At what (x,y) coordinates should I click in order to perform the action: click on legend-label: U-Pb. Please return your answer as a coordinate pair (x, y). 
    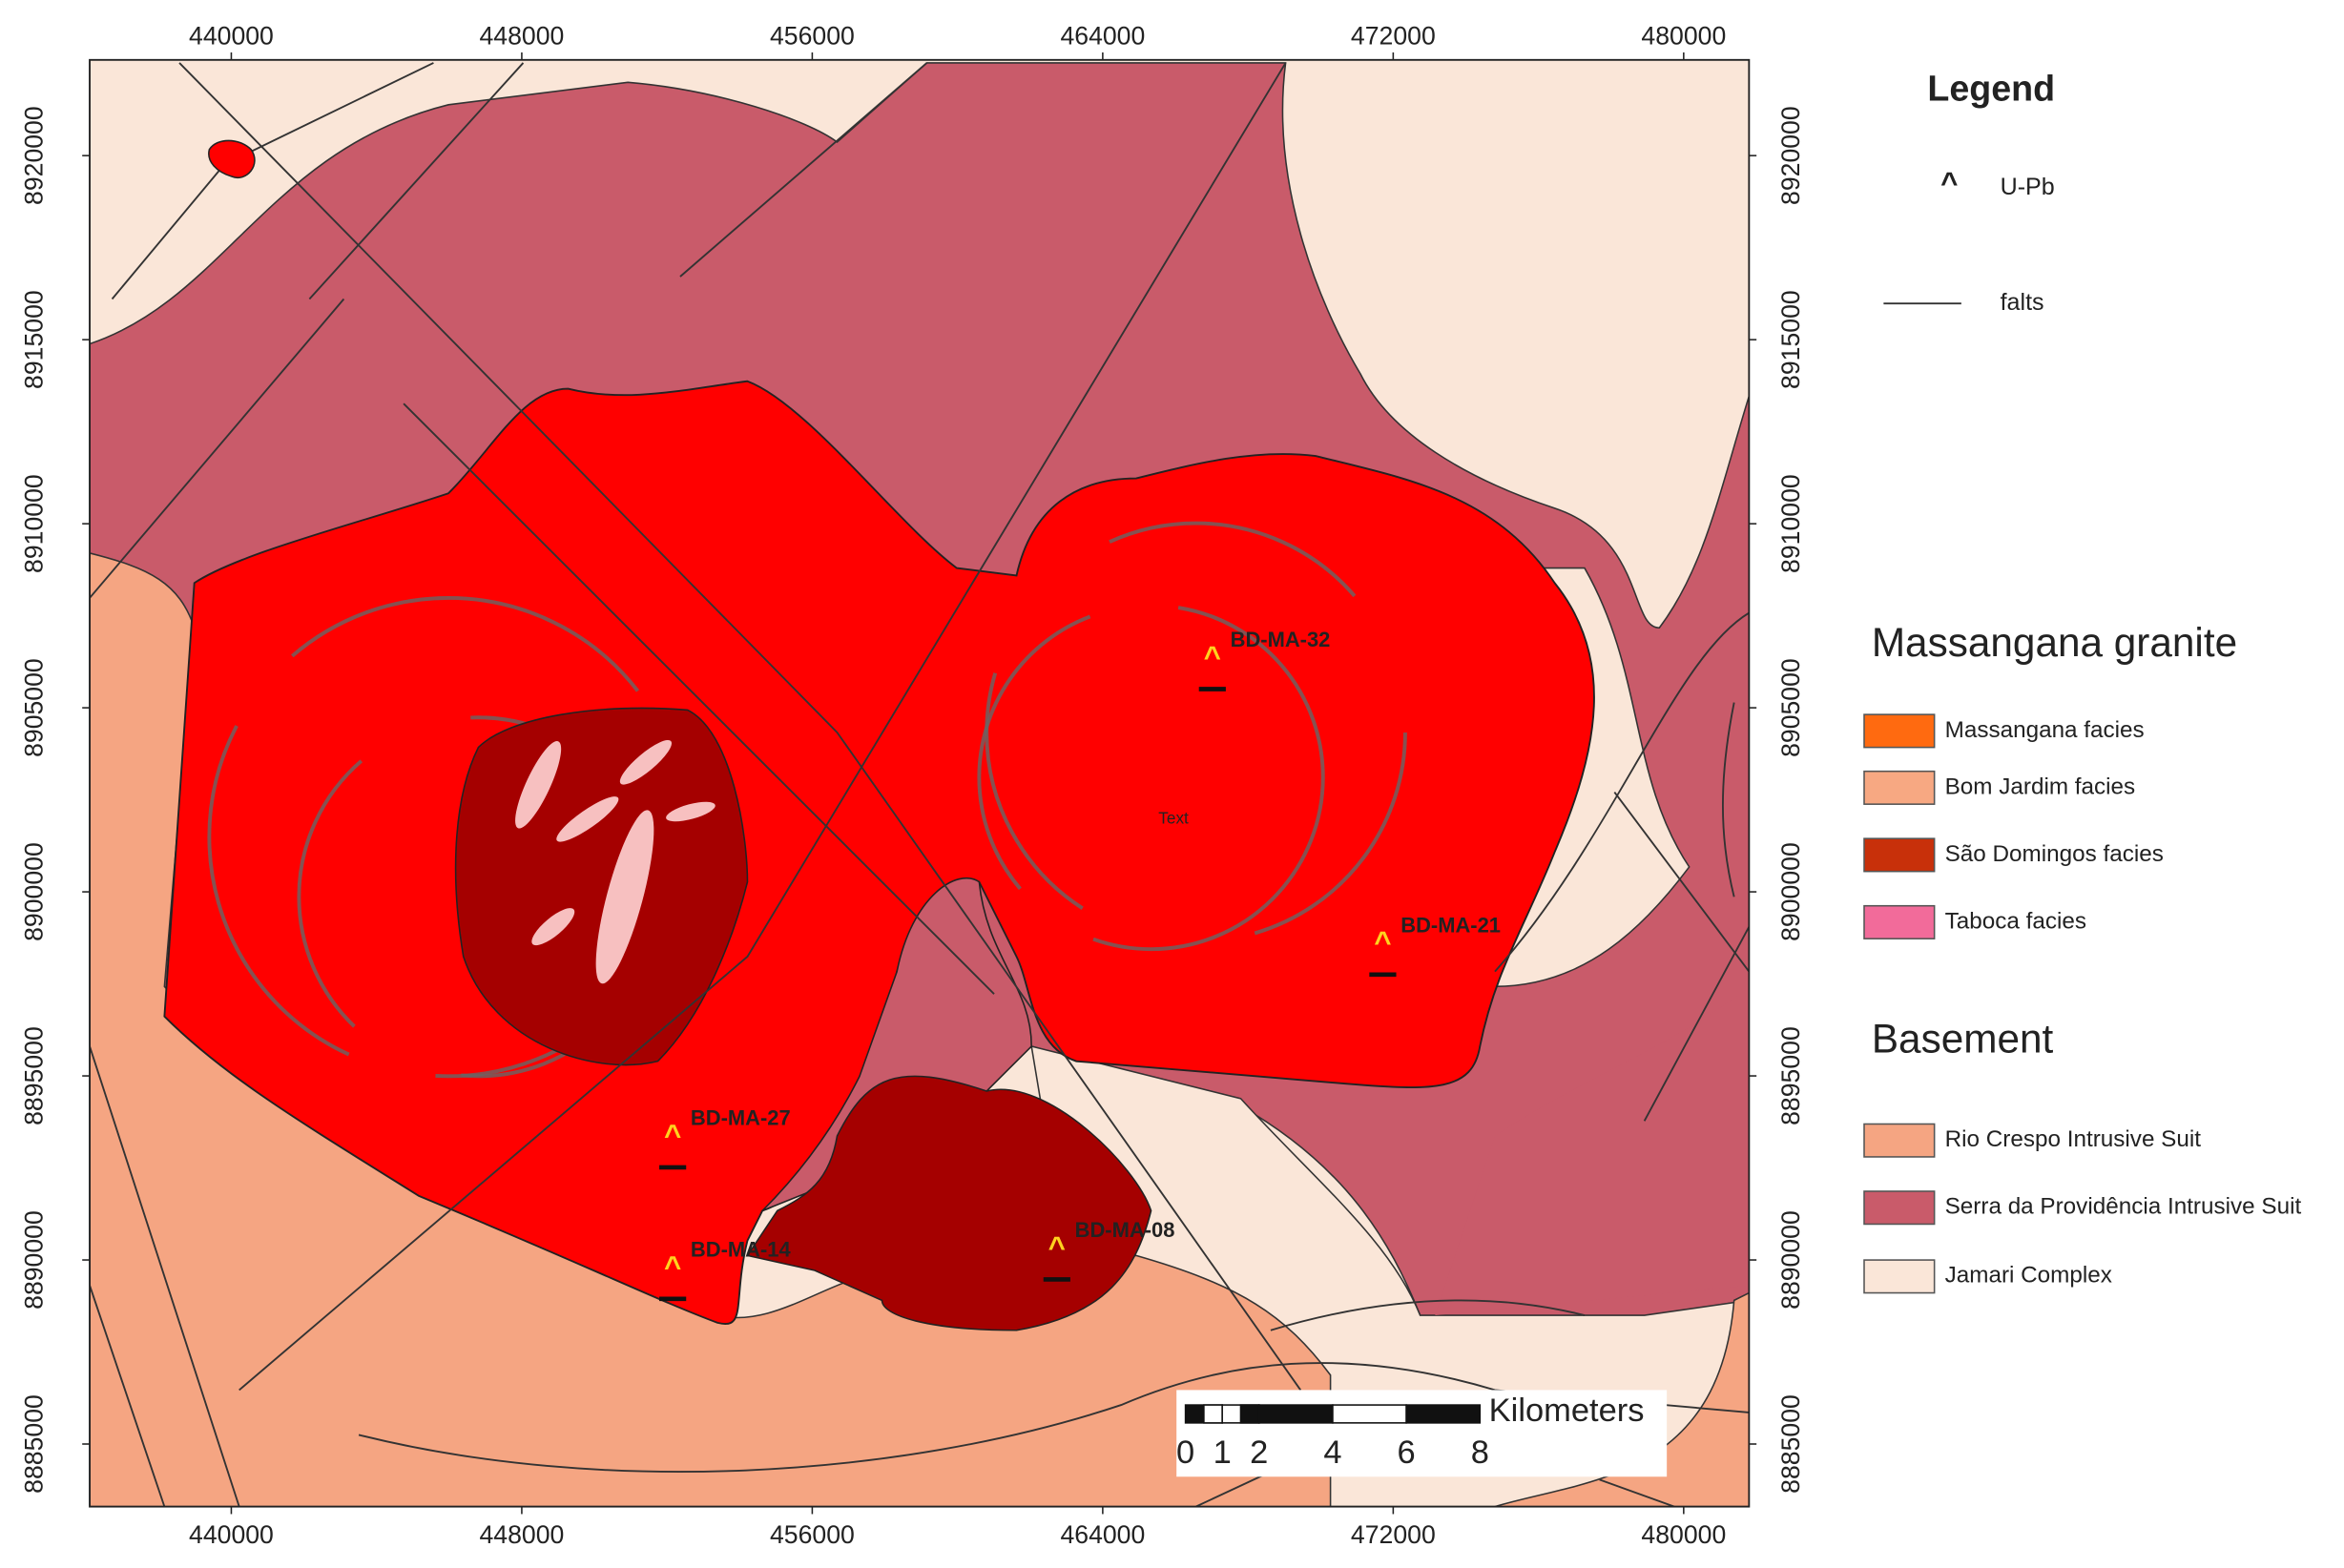
    Looking at the image, I should click on (2028, 187).